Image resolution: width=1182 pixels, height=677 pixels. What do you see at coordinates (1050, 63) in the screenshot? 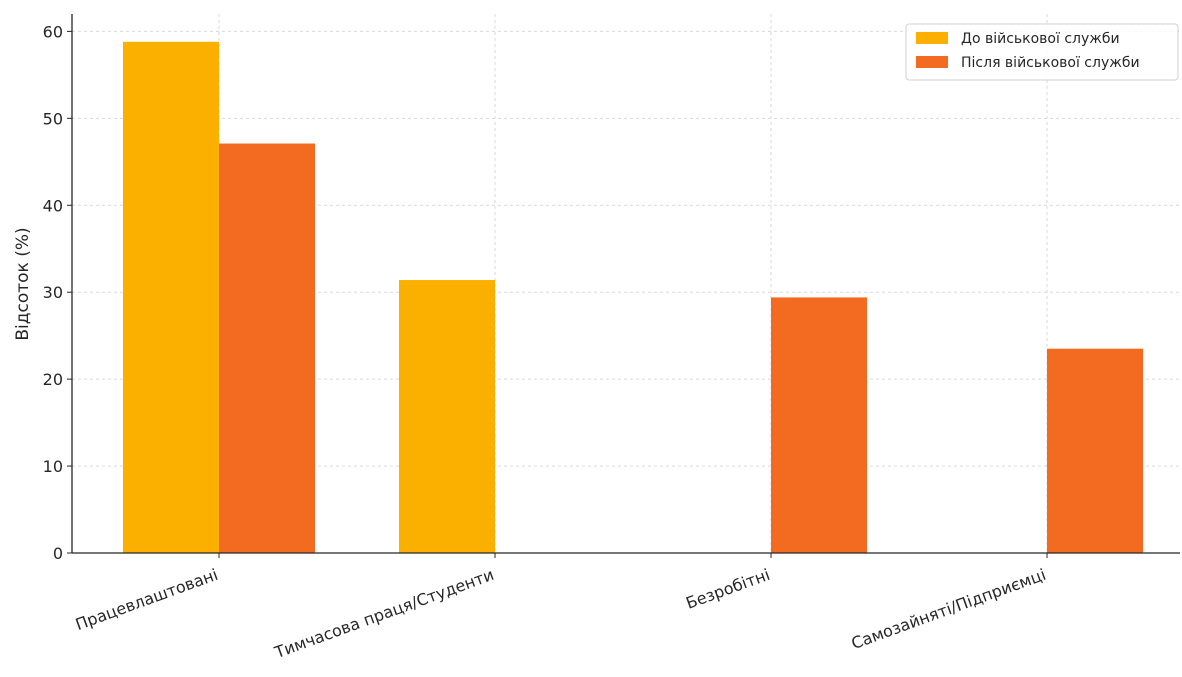
I see `legend-label: Після військової служби` at bounding box center [1050, 63].